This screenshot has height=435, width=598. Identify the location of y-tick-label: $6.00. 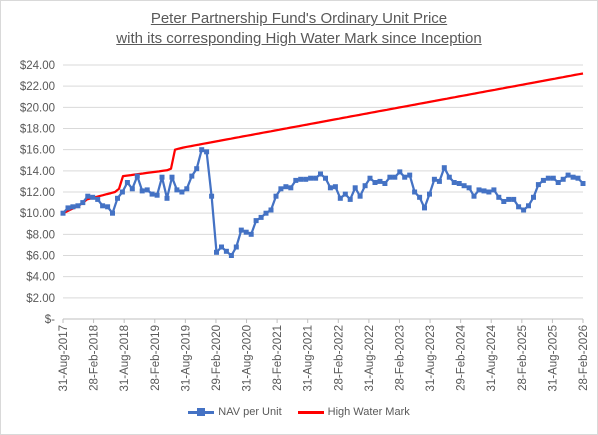
(40, 257).